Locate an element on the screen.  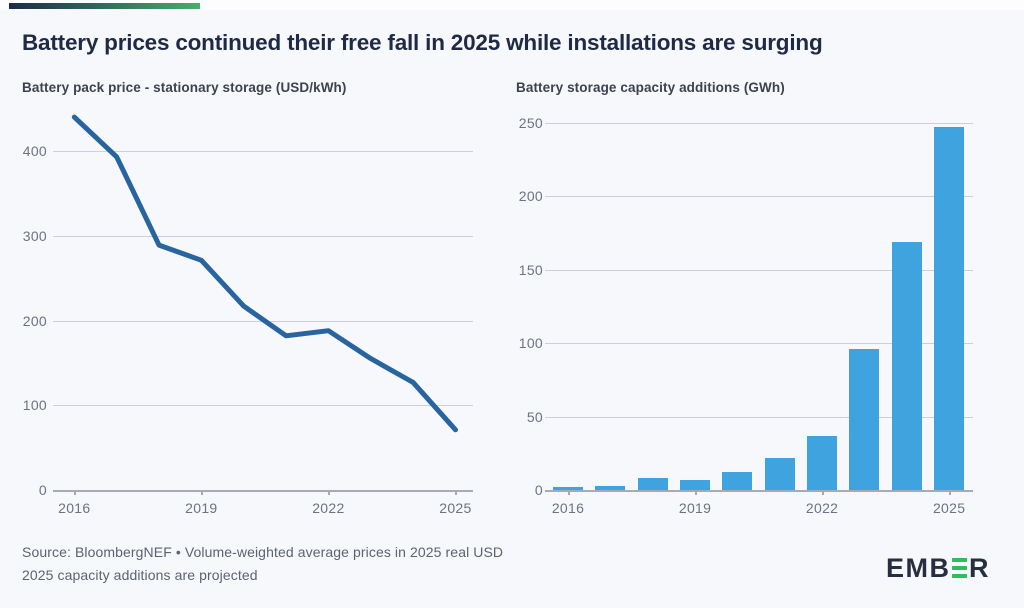
top-strip is located at coordinates (512, 5).